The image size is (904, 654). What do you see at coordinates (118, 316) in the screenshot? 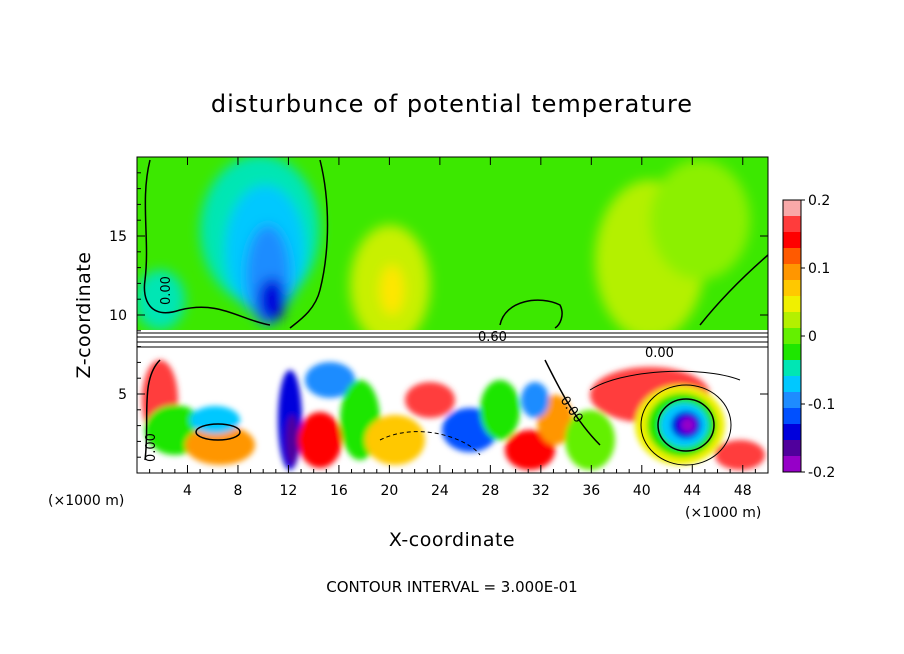
I see `y-tick-label: 10` at bounding box center [118, 316].